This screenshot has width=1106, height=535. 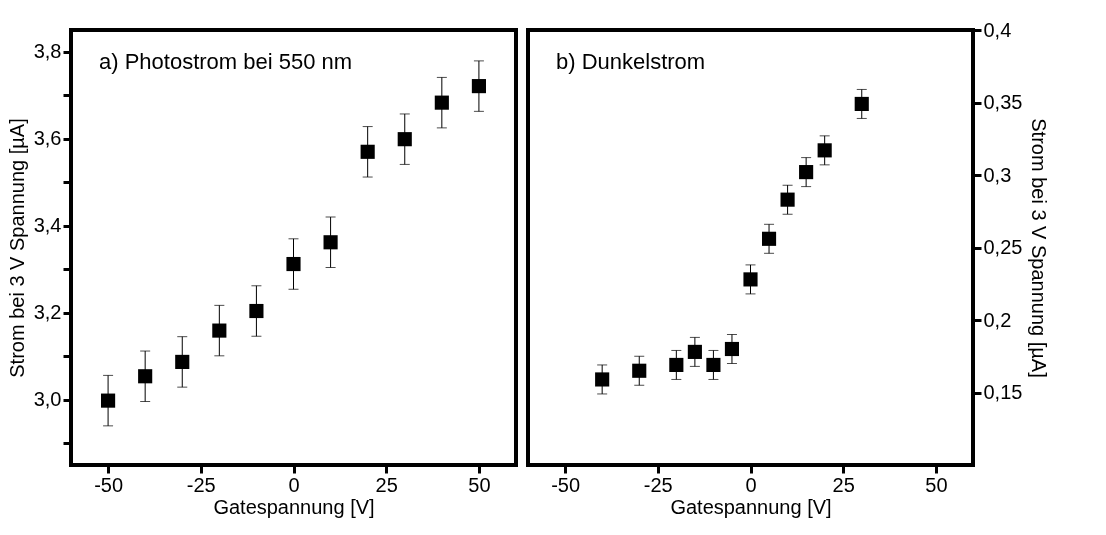 What do you see at coordinates (631, 61) in the screenshot?
I see `text: b) Dunkelstrom` at bounding box center [631, 61].